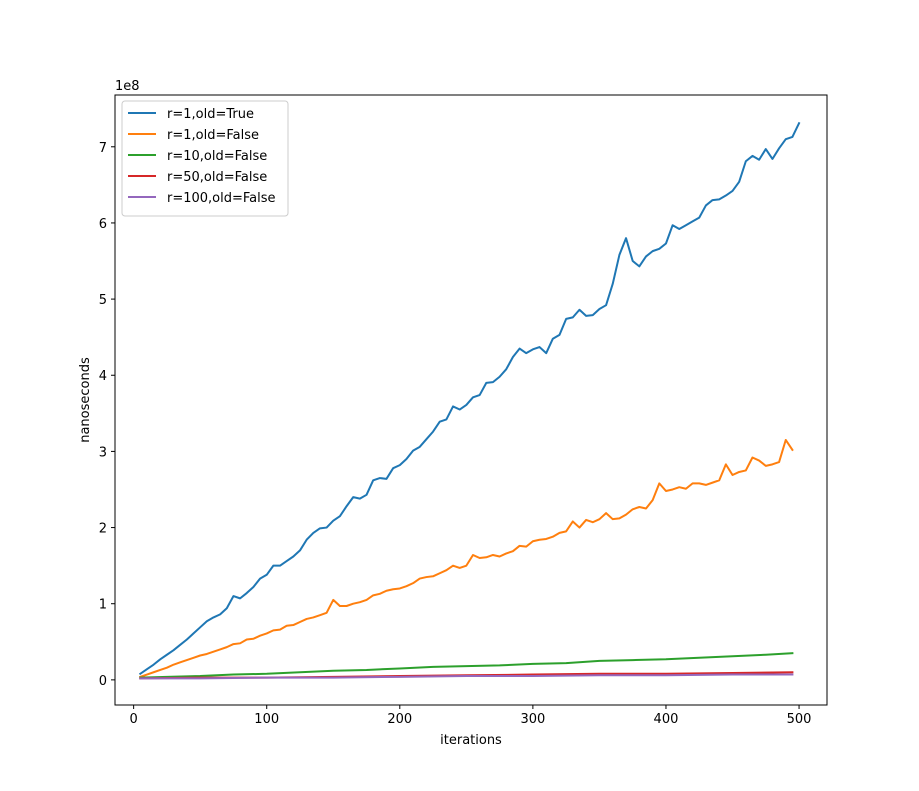 This screenshot has width=919, height=791. What do you see at coordinates (127, 86) in the screenshot?
I see `y-axis-multiplier: 1e8` at bounding box center [127, 86].